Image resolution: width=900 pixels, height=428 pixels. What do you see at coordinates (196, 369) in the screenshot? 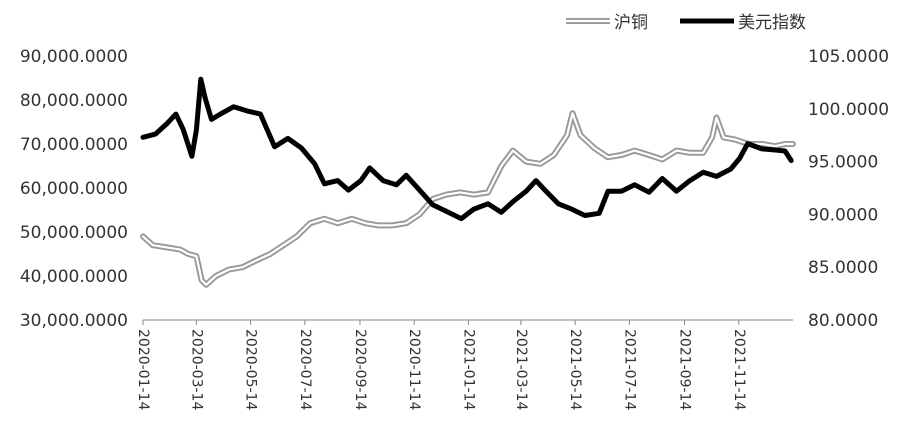
I see `x-tick-label: 2020-03-14` at bounding box center [196, 369].